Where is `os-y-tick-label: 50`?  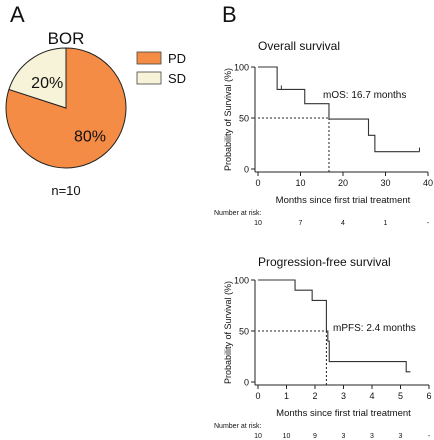 os-y-tick-label: 50 is located at coordinates (244, 119).